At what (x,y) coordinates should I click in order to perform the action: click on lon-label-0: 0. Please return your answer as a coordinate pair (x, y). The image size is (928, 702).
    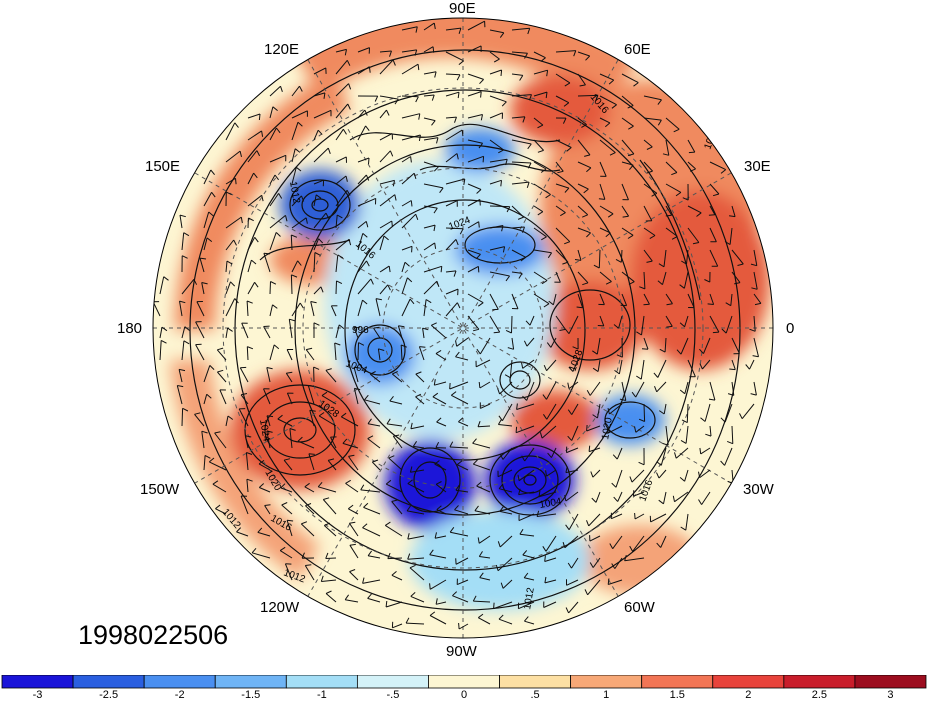
    Looking at the image, I should click on (790, 328).